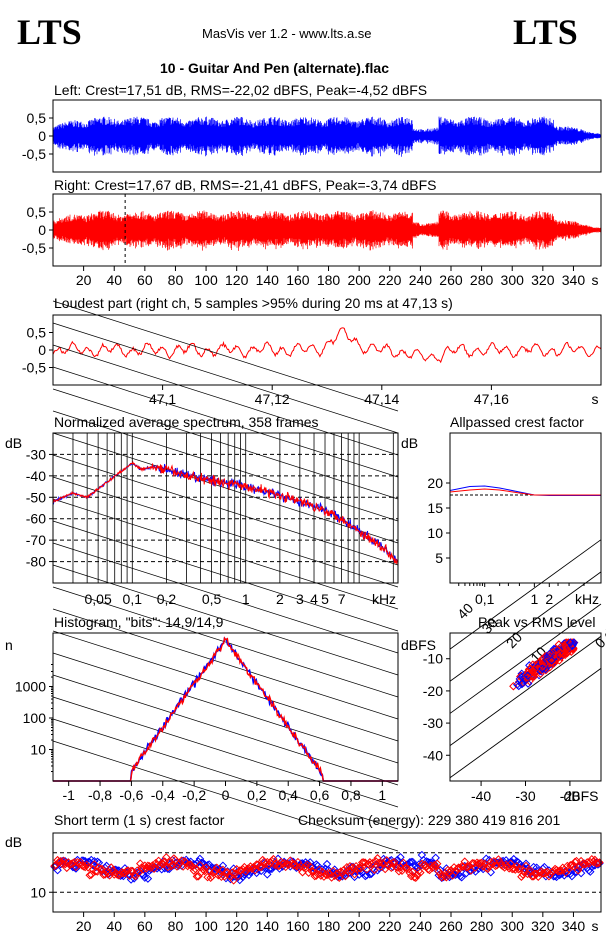  Describe the element at coordinates (237, 926) in the screenshot. I see `short-term-crest-xtick-label: 120` at that location.